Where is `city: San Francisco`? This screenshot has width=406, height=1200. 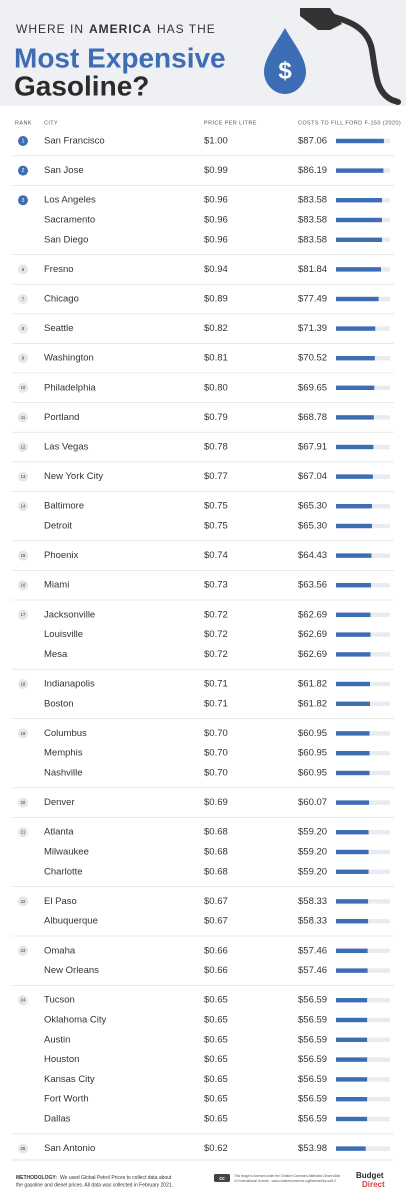
city: San Francisco is located at coordinates (74, 141).